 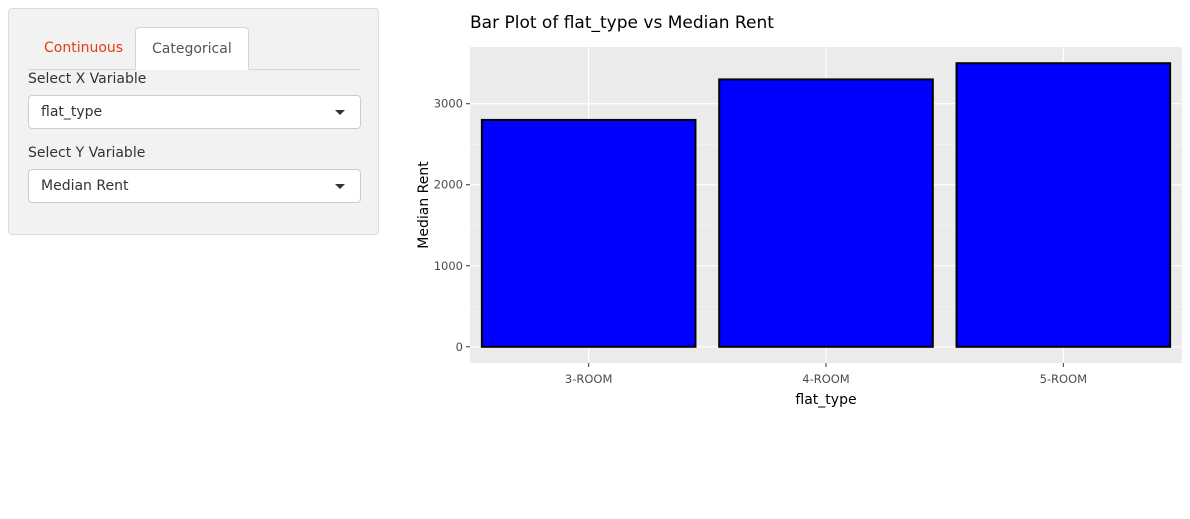 What do you see at coordinates (825, 400) in the screenshot?
I see `x-axis-title: flat_type` at bounding box center [825, 400].